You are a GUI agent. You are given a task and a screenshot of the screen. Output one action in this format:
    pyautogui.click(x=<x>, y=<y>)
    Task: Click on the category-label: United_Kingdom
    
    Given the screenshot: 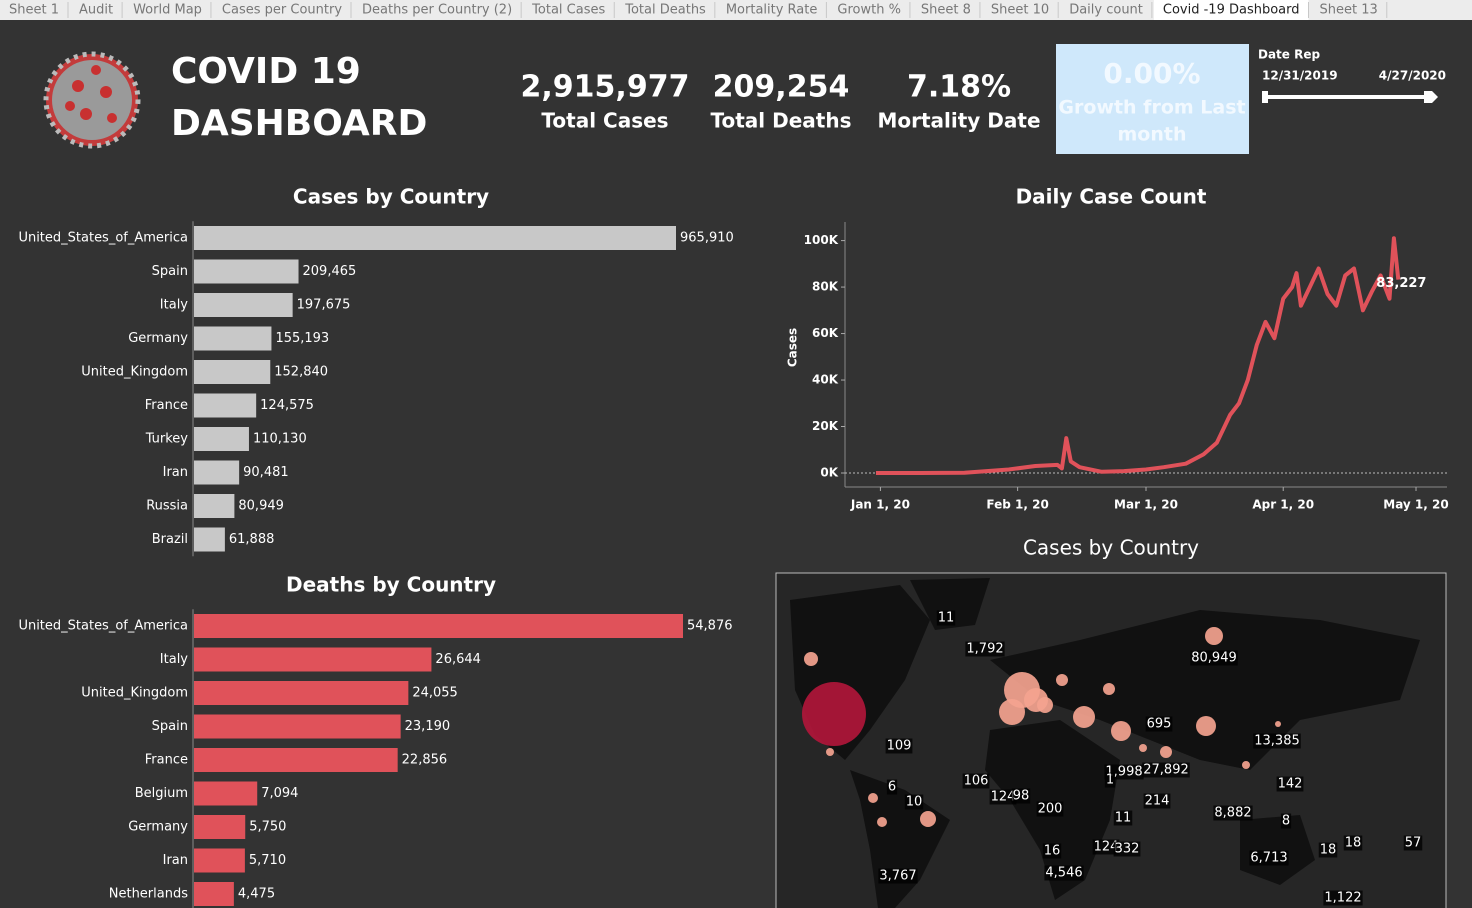 What is the action you would take?
    pyautogui.click(x=134, y=372)
    